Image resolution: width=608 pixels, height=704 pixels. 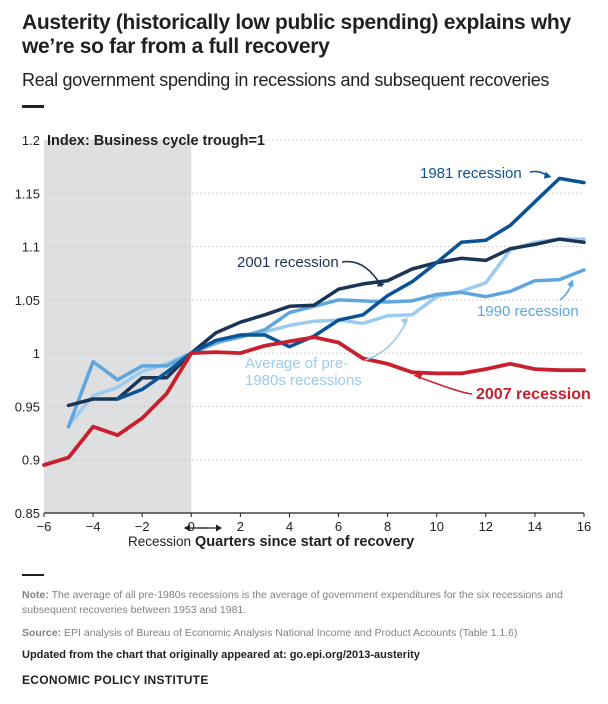 I want to click on x-tick-label: 12, so click(x=486, y=526).